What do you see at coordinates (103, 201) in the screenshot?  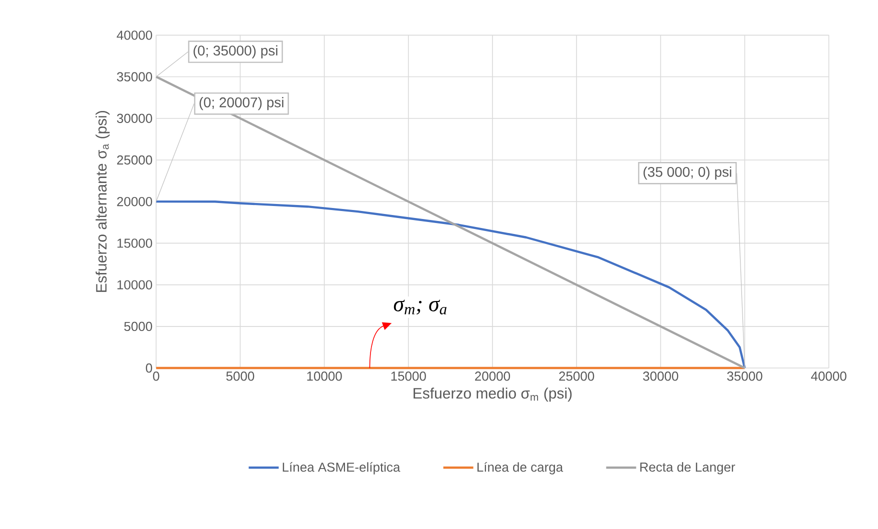 I see `y-axis-title: Esfuerzo alternante σ$_{a}$ (psi)` at bounding box center [103, 201].